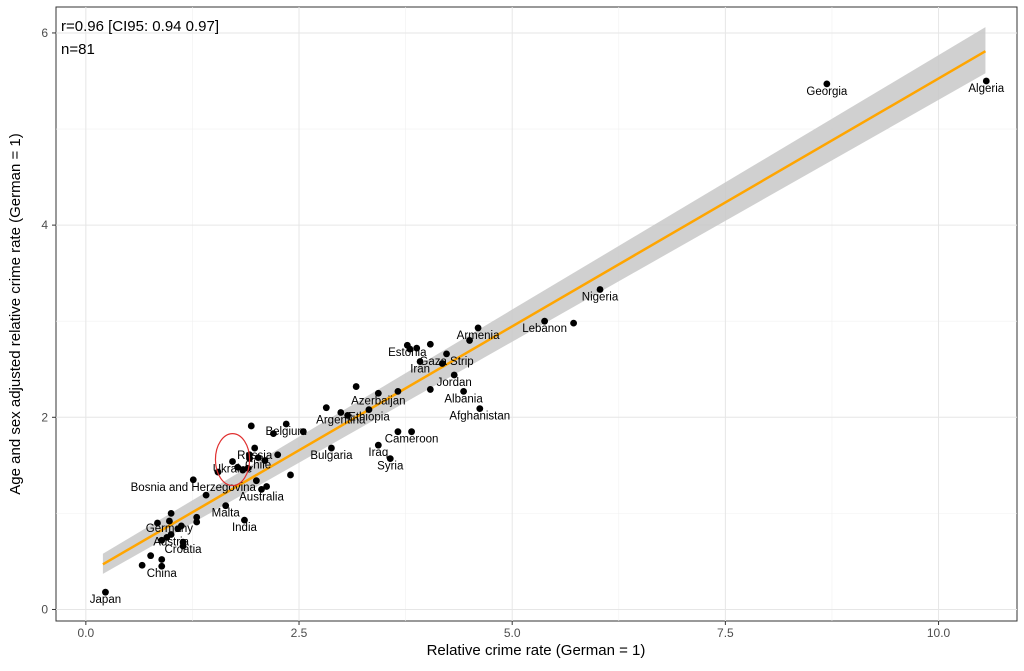 This screenshot has width=1024, height=671. Describe the element at coordinates (44, 609) in the screenshot. I see `y-tick-label: 0` at that location.